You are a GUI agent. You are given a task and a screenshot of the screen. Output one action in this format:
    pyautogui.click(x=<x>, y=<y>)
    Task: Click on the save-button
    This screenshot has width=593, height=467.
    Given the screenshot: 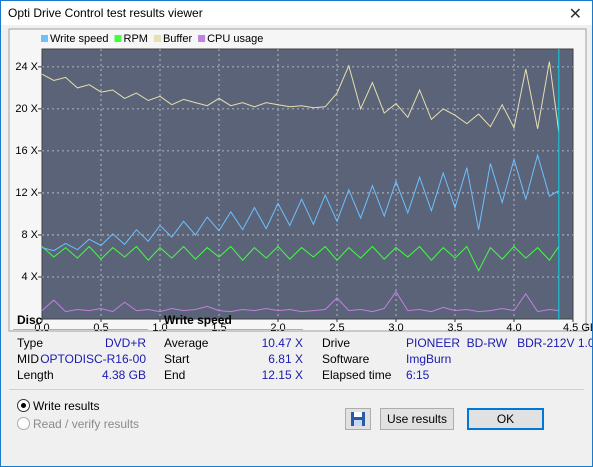 What is the action you would take?
    pyautogui.click(x=358, y=419)
    